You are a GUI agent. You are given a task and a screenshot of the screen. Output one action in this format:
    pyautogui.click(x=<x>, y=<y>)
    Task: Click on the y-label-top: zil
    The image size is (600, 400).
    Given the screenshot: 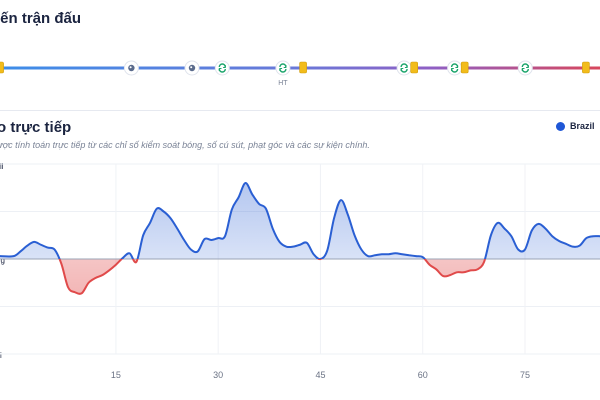 What is the action you would take?
    pyautogui.click(x=2, y=166)
    